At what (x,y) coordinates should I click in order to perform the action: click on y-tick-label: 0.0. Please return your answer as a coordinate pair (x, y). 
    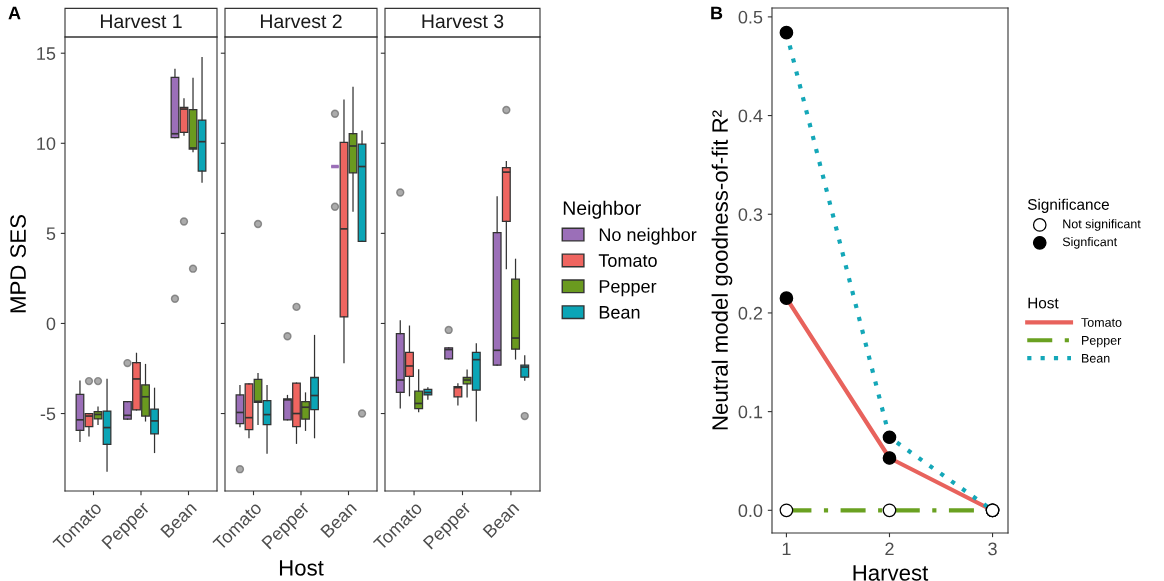
    Looking at the image, I should click on (750, 511).